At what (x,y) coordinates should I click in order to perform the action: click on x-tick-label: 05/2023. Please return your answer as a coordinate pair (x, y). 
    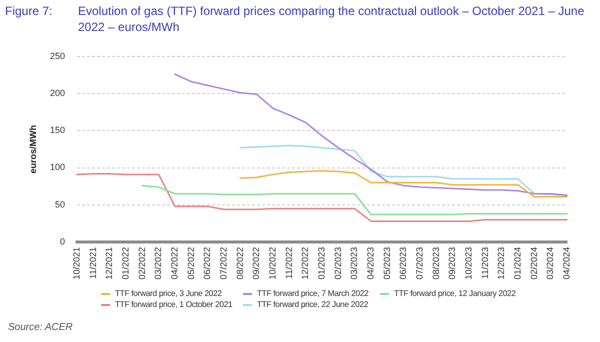
    Looking at the image, I should click on (387, 263).